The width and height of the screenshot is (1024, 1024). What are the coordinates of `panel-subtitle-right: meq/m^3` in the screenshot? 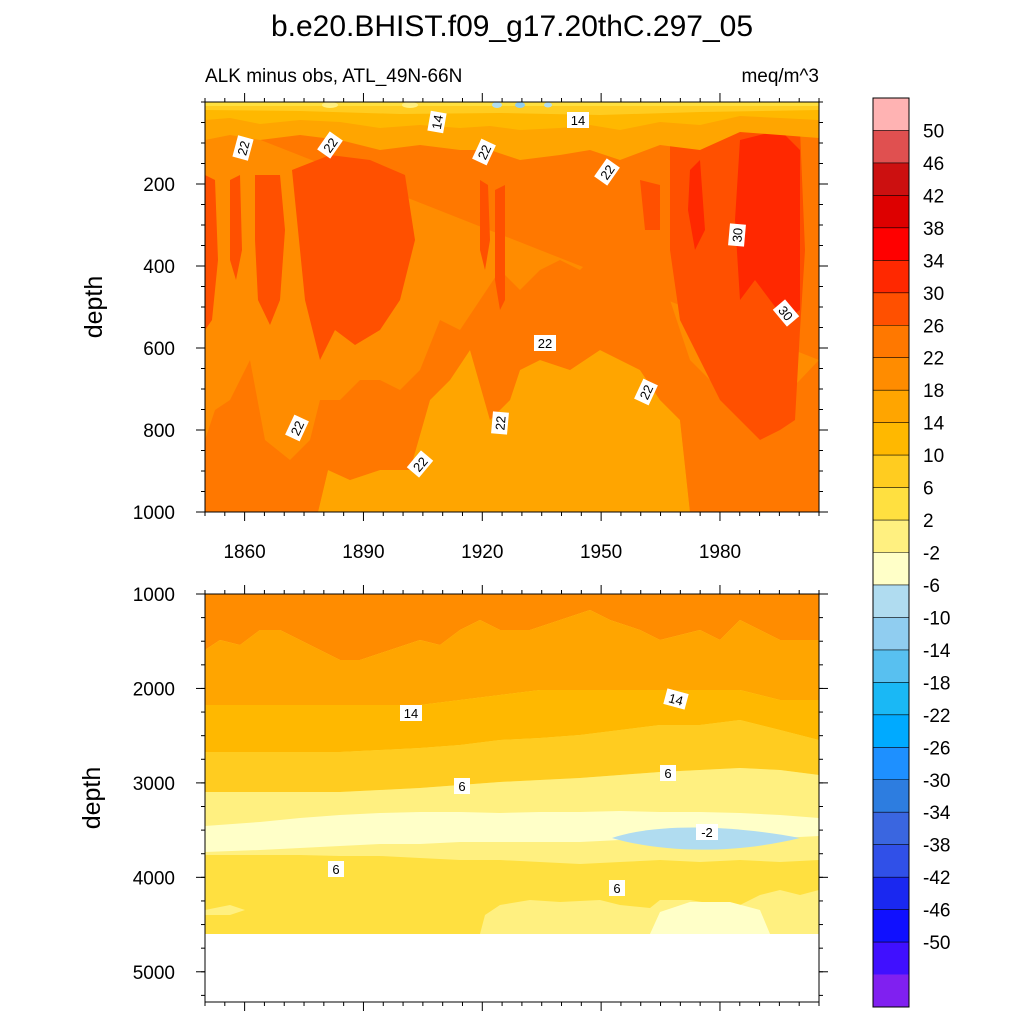 It's located at (780, 76).